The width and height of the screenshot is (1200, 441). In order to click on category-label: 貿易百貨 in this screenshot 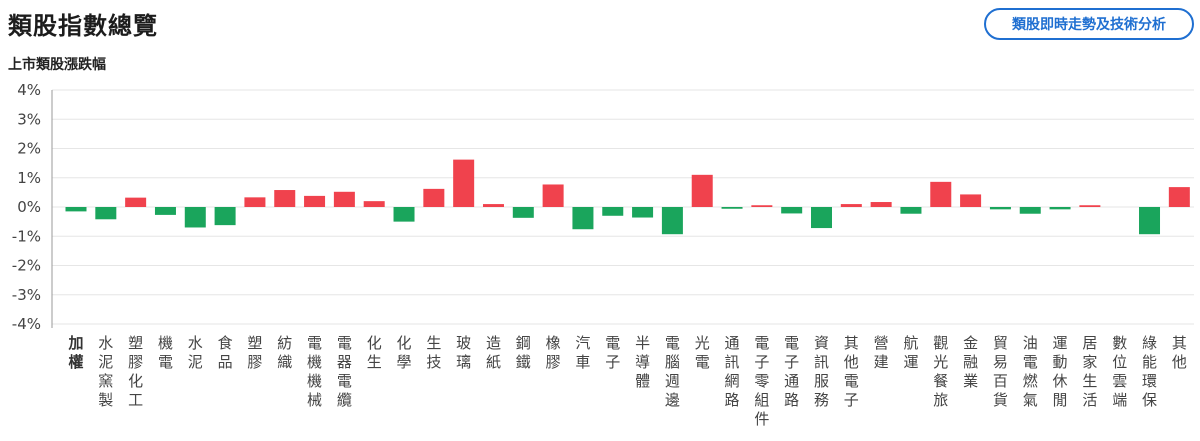, I will do `click(1000, 371)`.